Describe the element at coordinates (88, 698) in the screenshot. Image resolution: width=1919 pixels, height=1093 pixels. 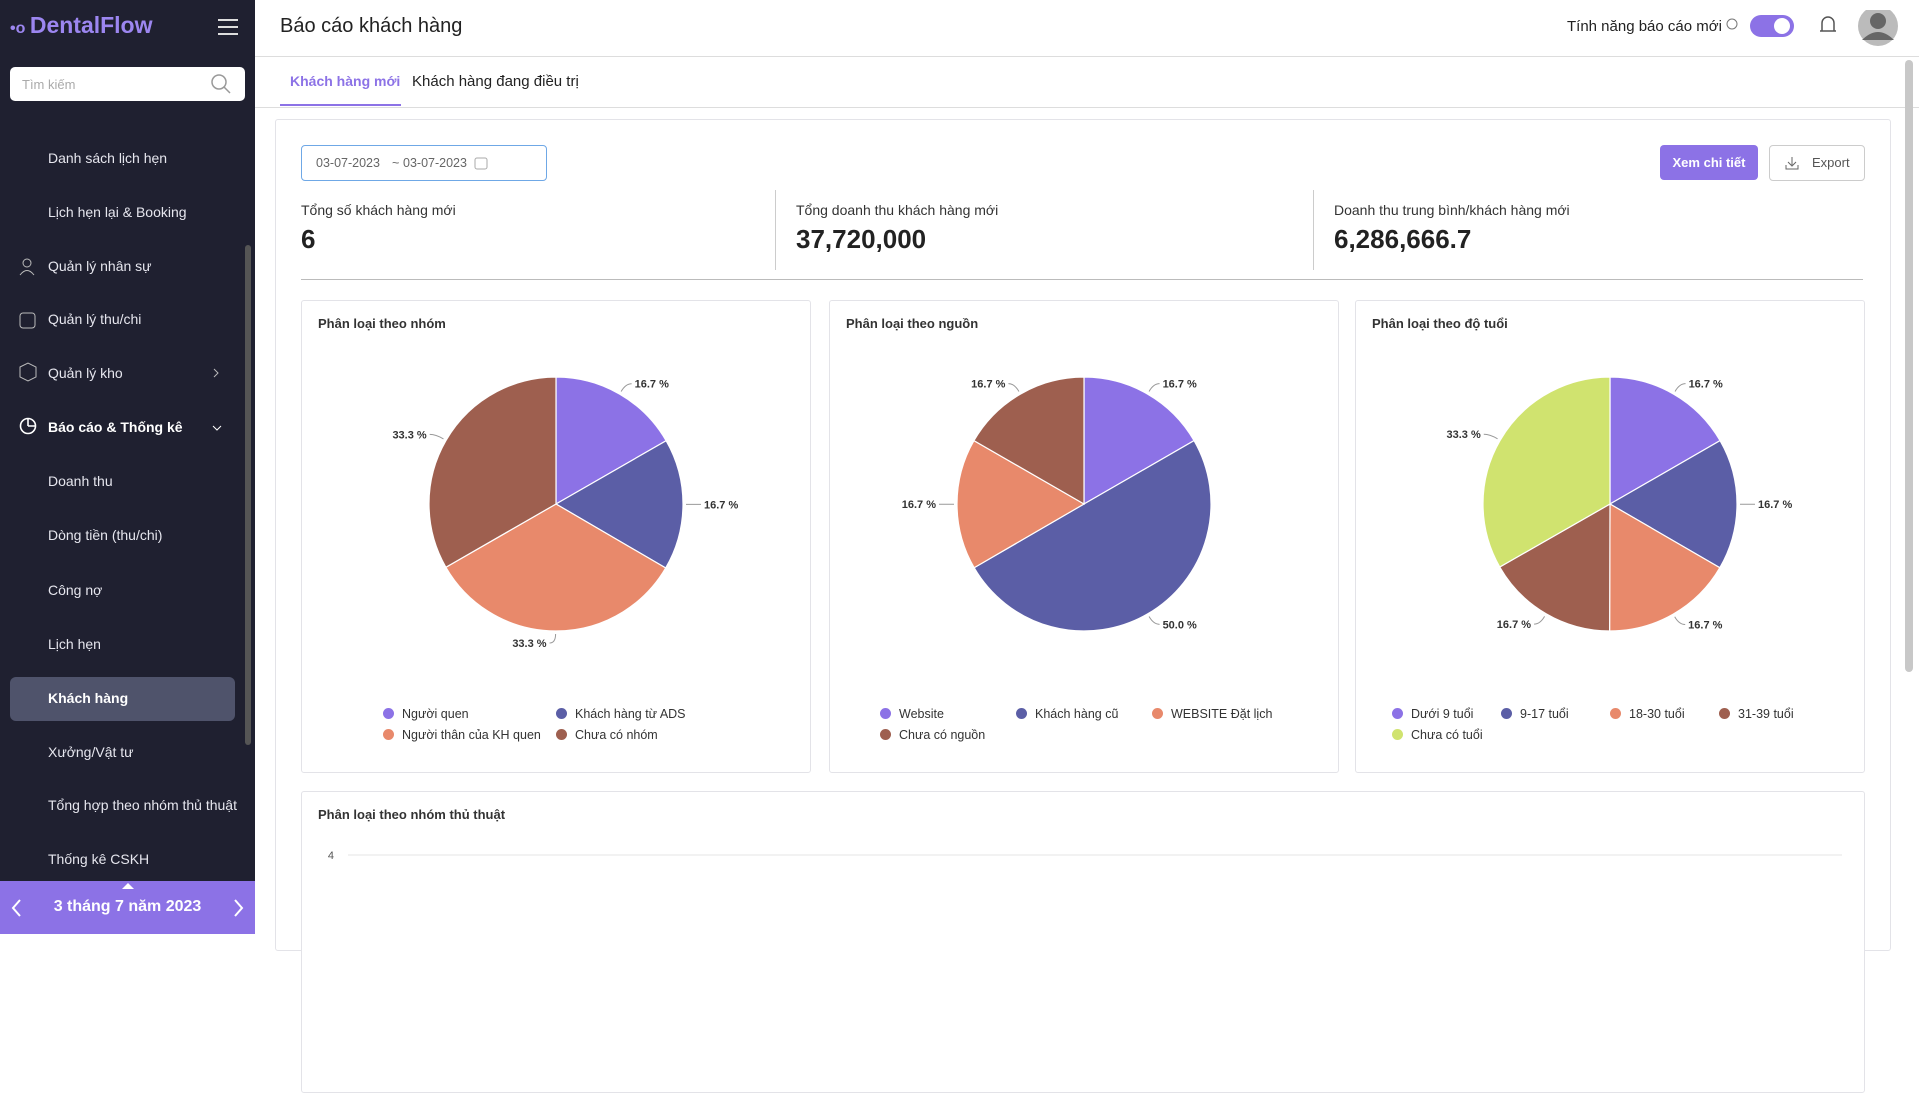
I see `menu-item: Khách hàng` at that location.